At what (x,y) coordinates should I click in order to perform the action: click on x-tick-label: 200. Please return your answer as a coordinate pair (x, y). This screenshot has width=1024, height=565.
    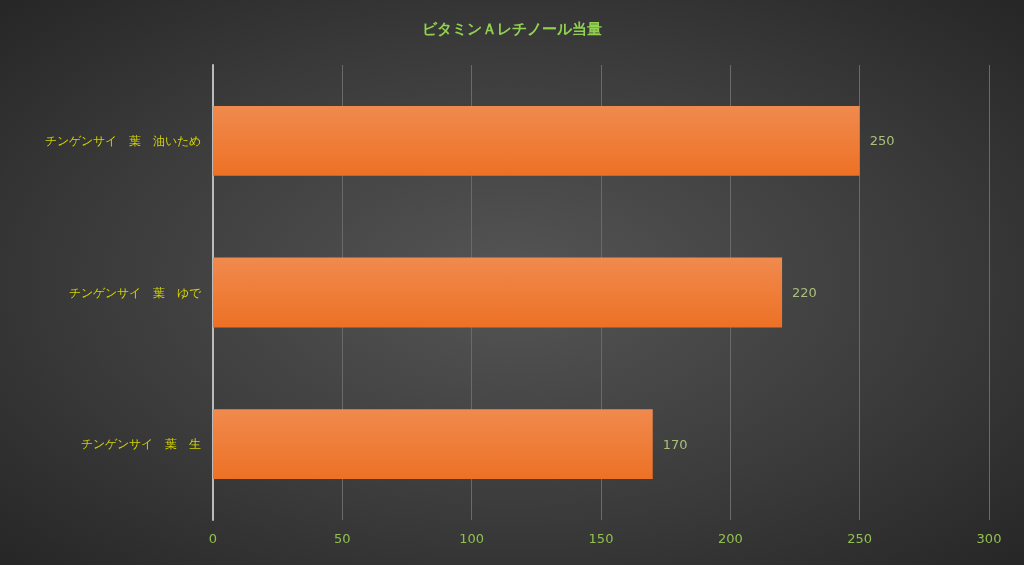
    Looking at the image, I should click on (730, 538).